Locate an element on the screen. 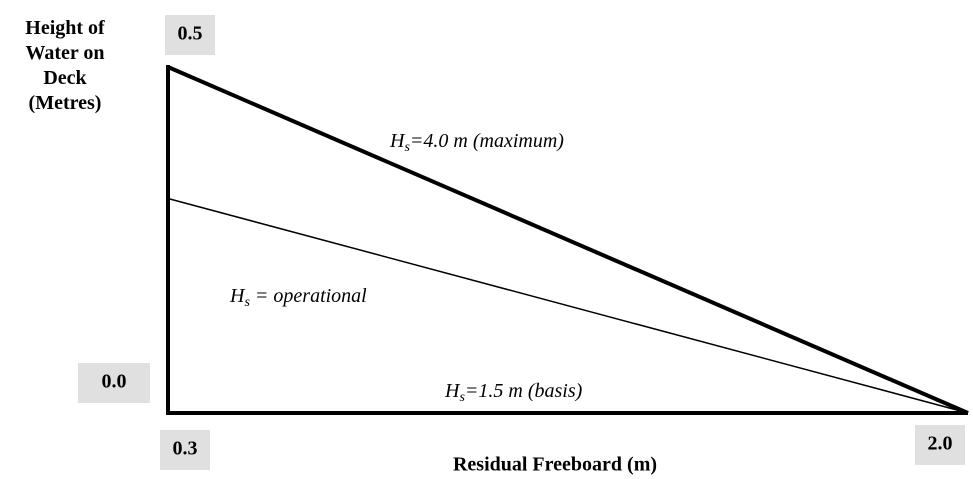 The image size is (973, 479). series-label: Hs=1.5 m (basis) is located at coordinates (513, 393).